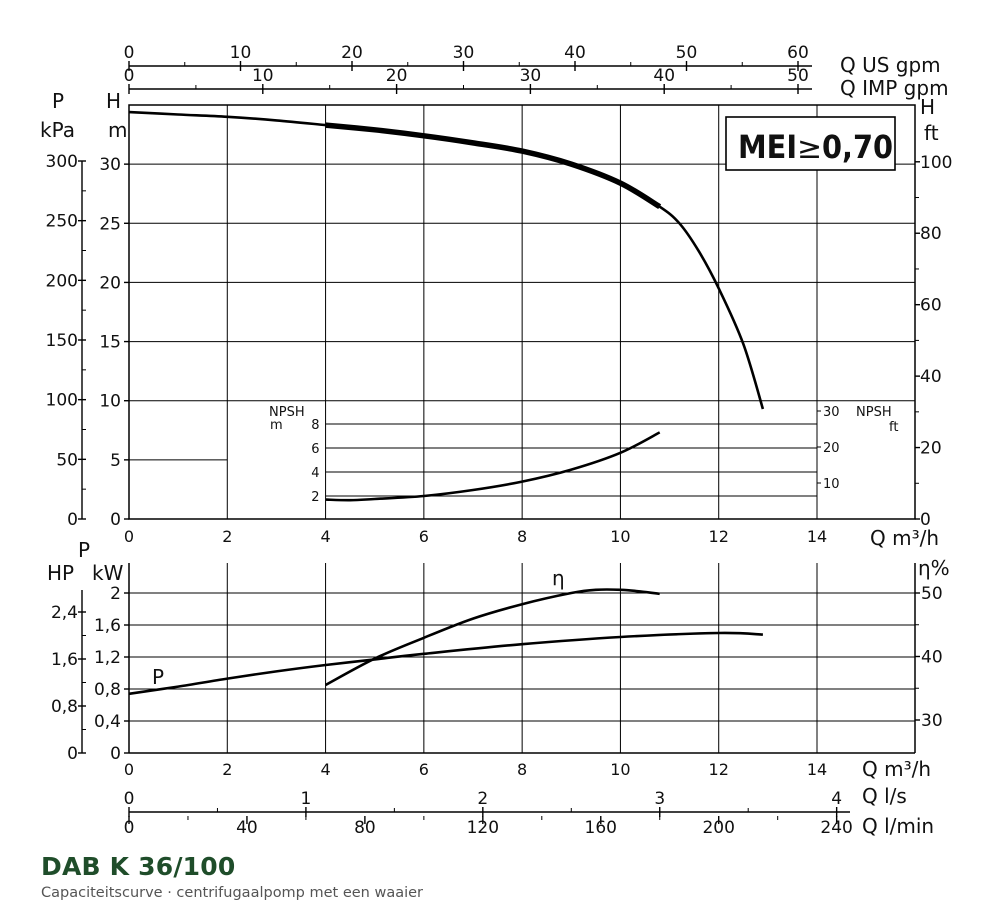 This screenshot has height=924, width=1000. What do you see at coordinates (936, 163) in the screenshot?
I see `head-ft-tick-label: 100` at bounding box center [936, 163].